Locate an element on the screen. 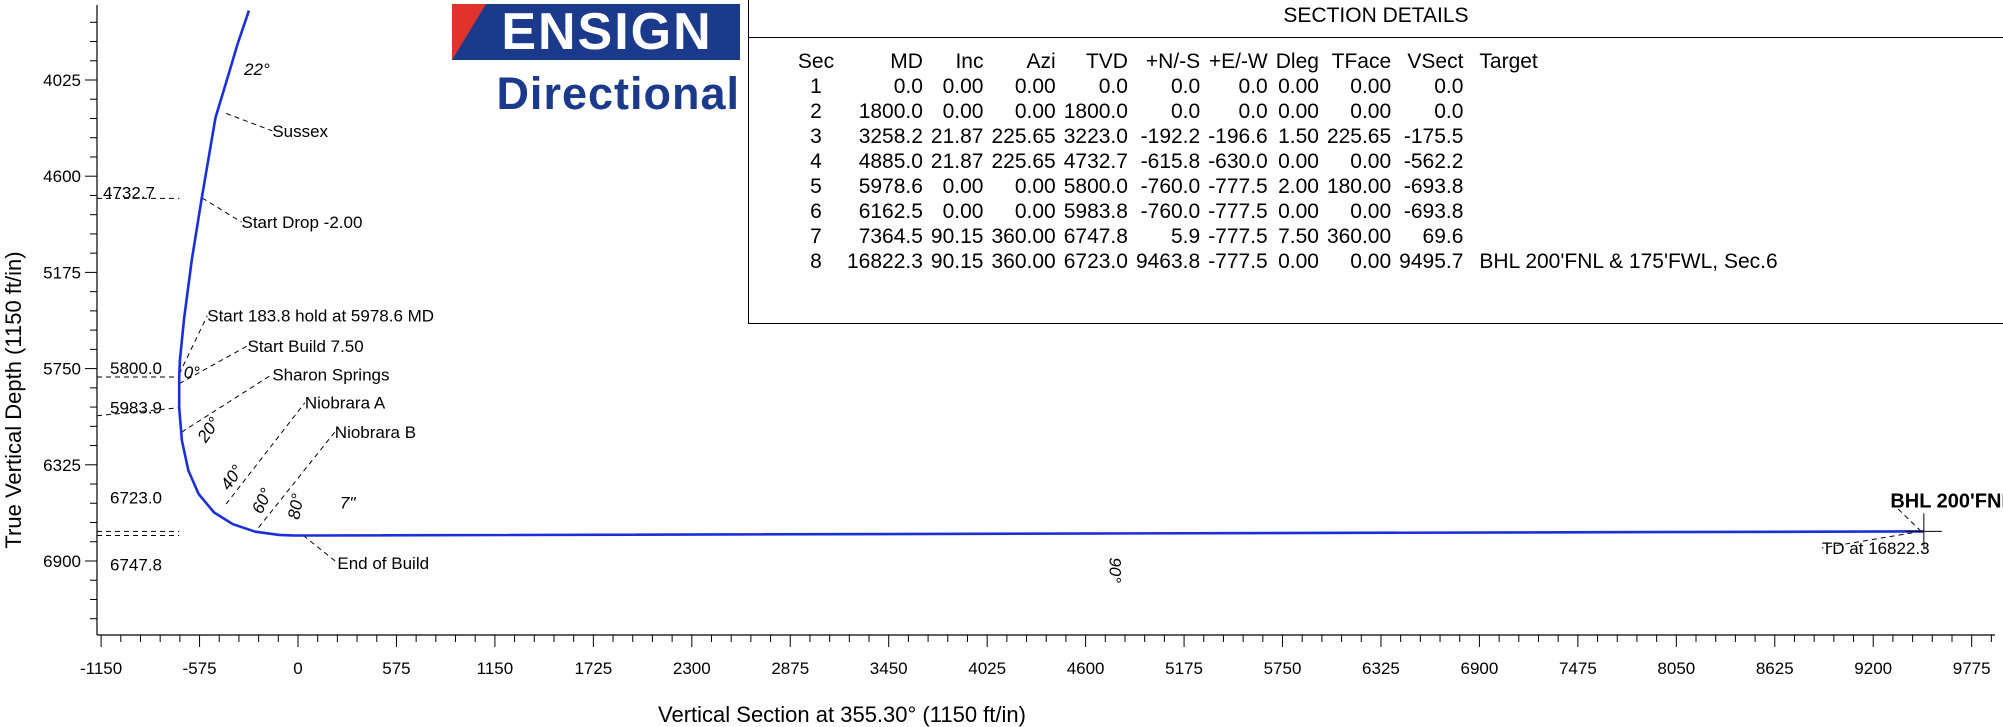 The height and width of the screenshot is (727, 2003). table-cell: 7.50 is located at coordinates (1298, 236).